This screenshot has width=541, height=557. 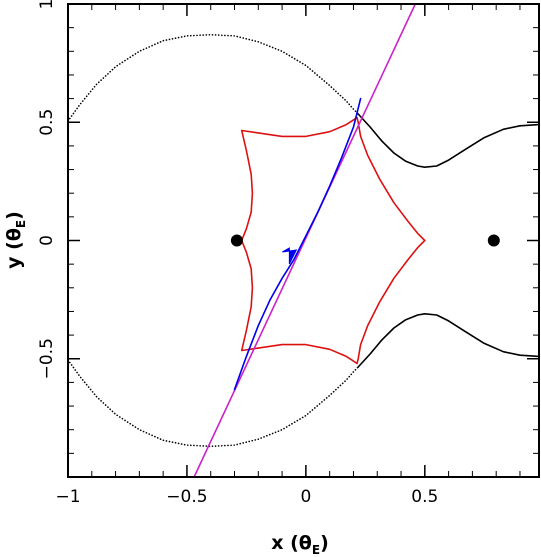 I want to click on trajectory-arrowhead, so click(x=290, y=256).